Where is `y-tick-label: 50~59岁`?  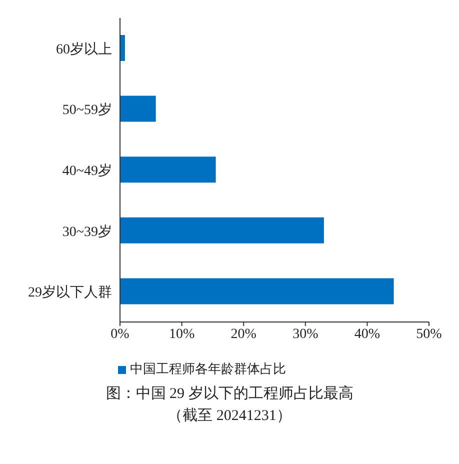
y-tick-label: 50~59岁 is located at coordinates (87, 110).